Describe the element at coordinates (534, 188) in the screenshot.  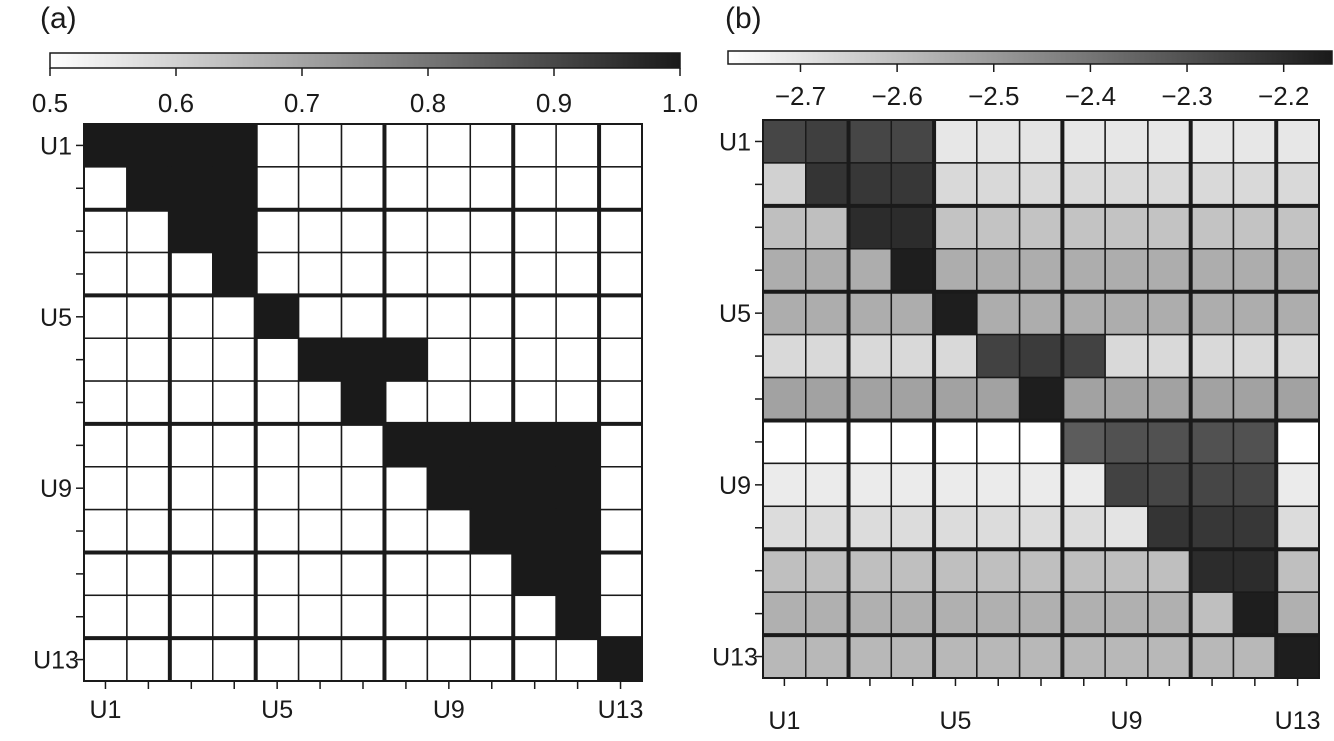
I see `heatmap-cell-r2-c11` at that location.